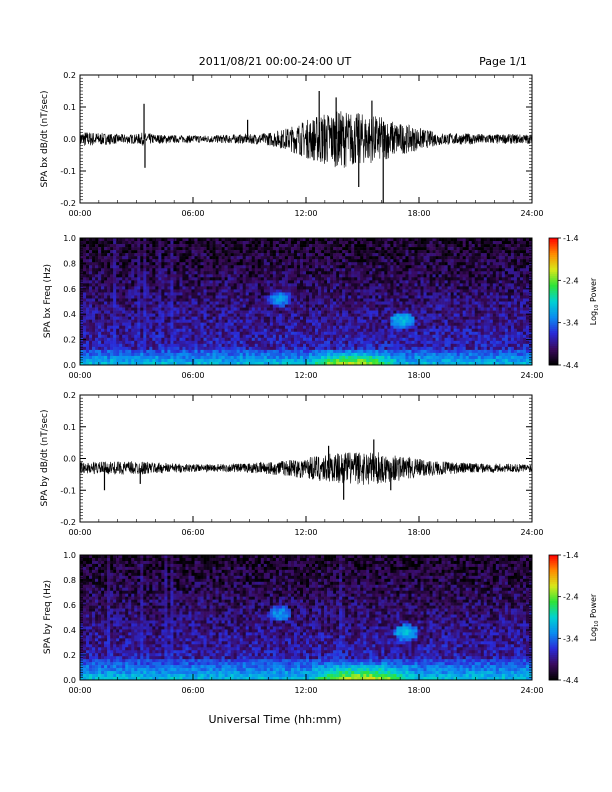  I want to click on page-number: Page 1/1, so click(503, 61).